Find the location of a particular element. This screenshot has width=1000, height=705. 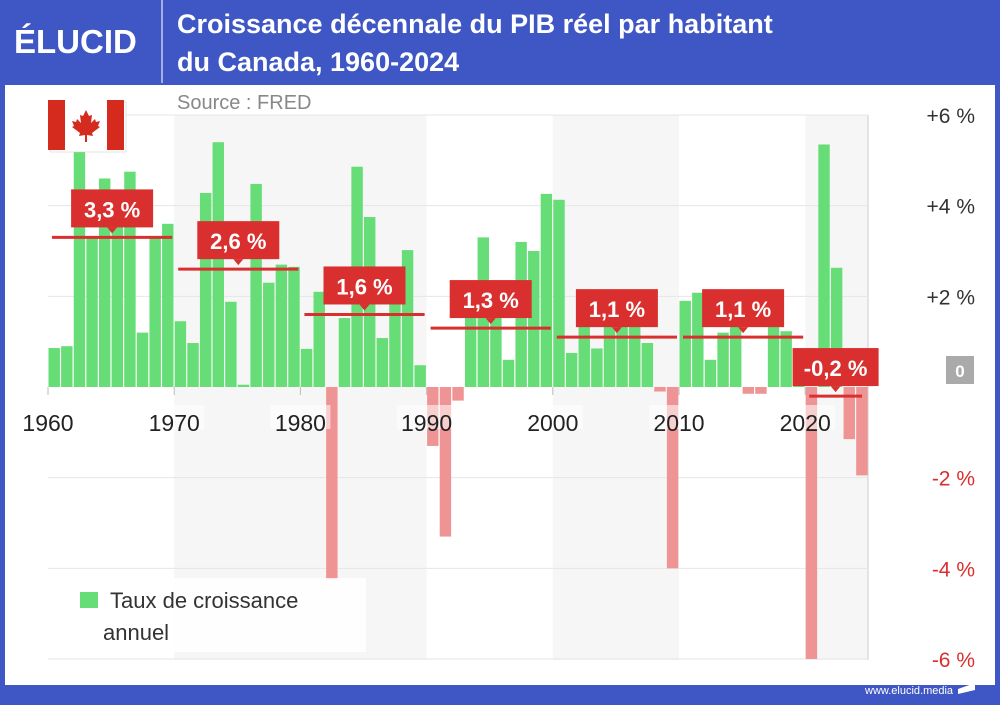

bar-2000 is located at coordinates (559, 293).